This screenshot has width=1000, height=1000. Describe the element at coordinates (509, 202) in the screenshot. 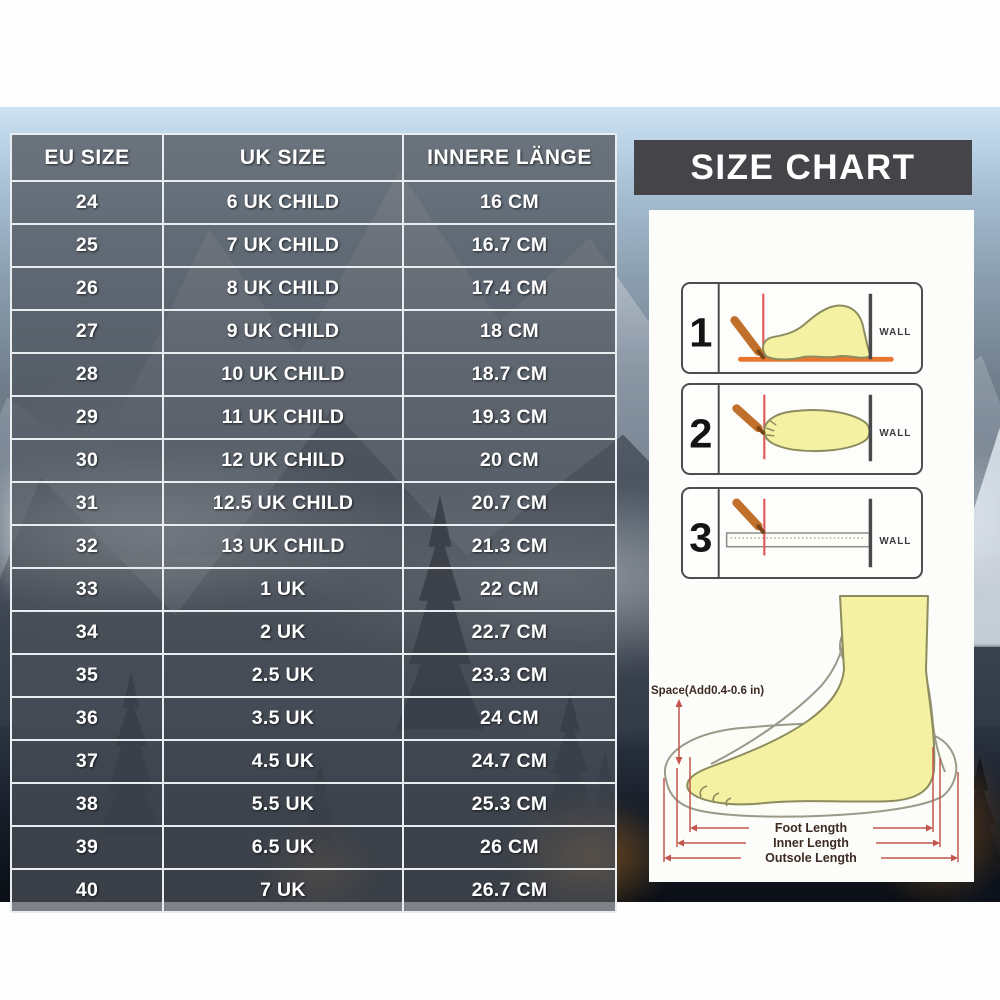

I see `inner-length-cell: 16 CM` at that location.